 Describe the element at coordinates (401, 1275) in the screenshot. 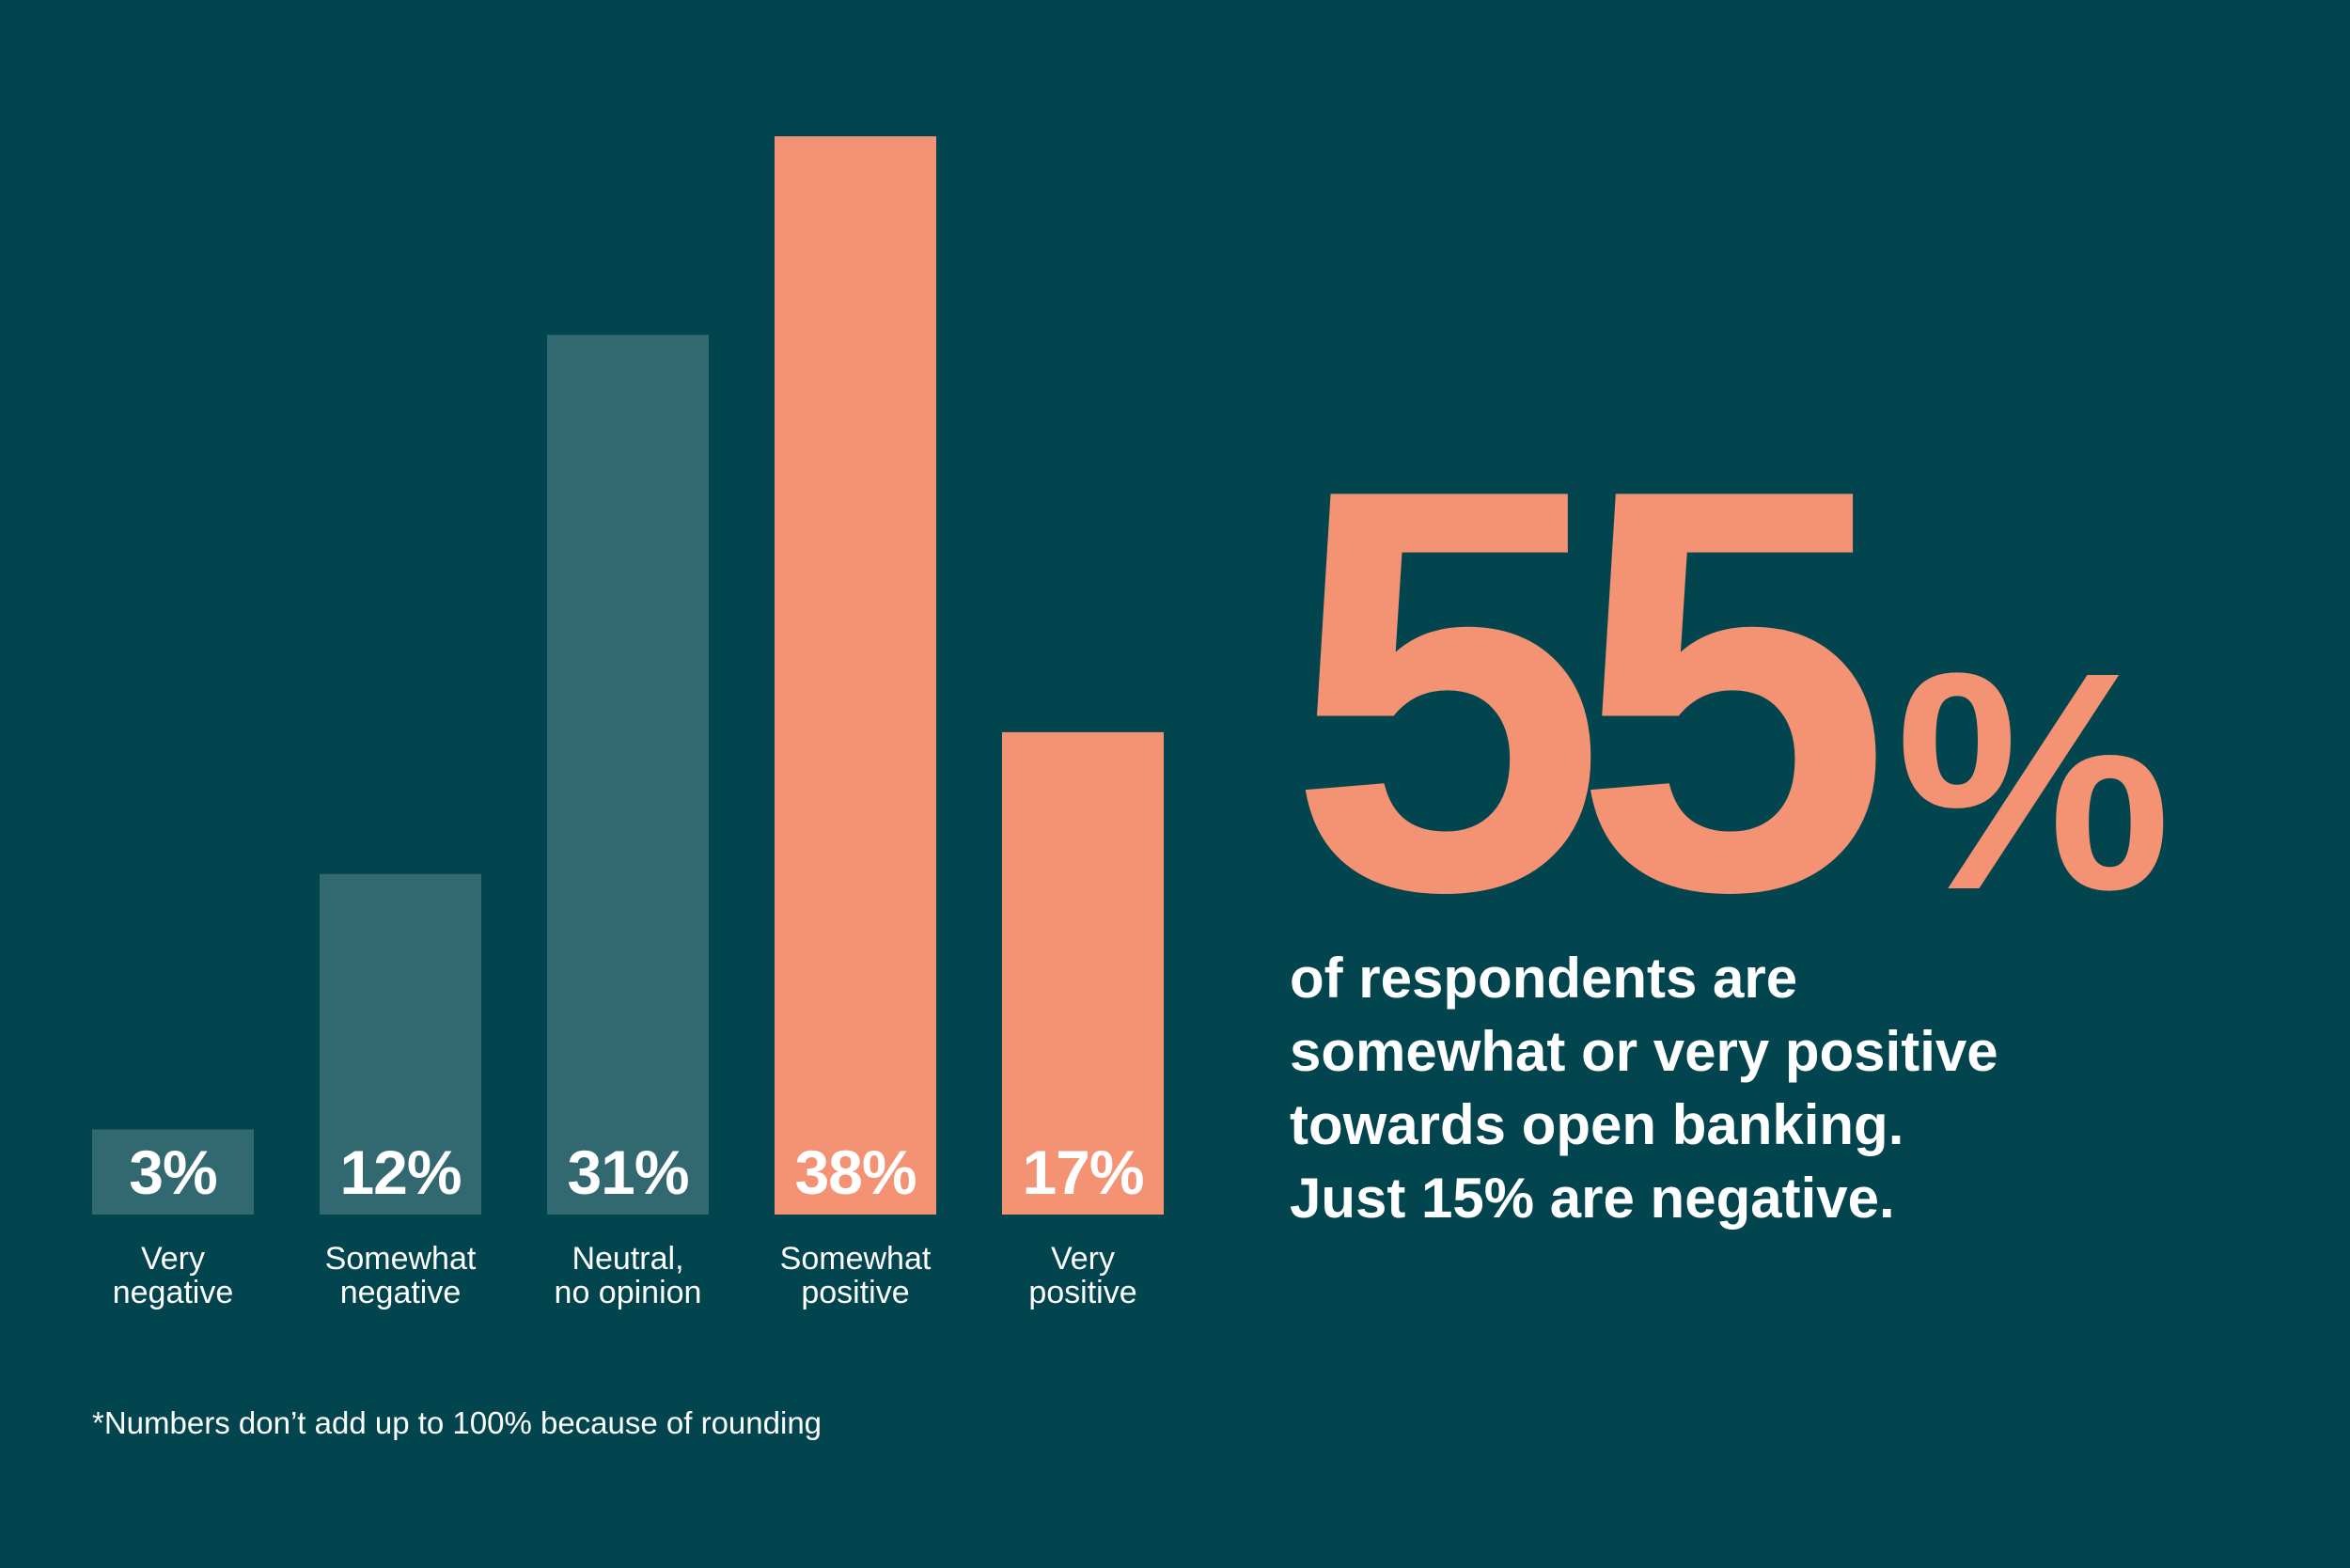

I see `category-label: Somewhat negative` at that location.